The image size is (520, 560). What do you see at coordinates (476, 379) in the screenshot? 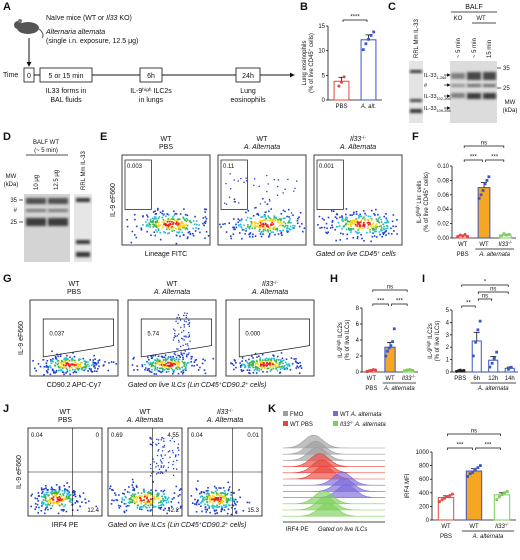
I see `x-tick-label: 6h` at bounding box center [476, 379].